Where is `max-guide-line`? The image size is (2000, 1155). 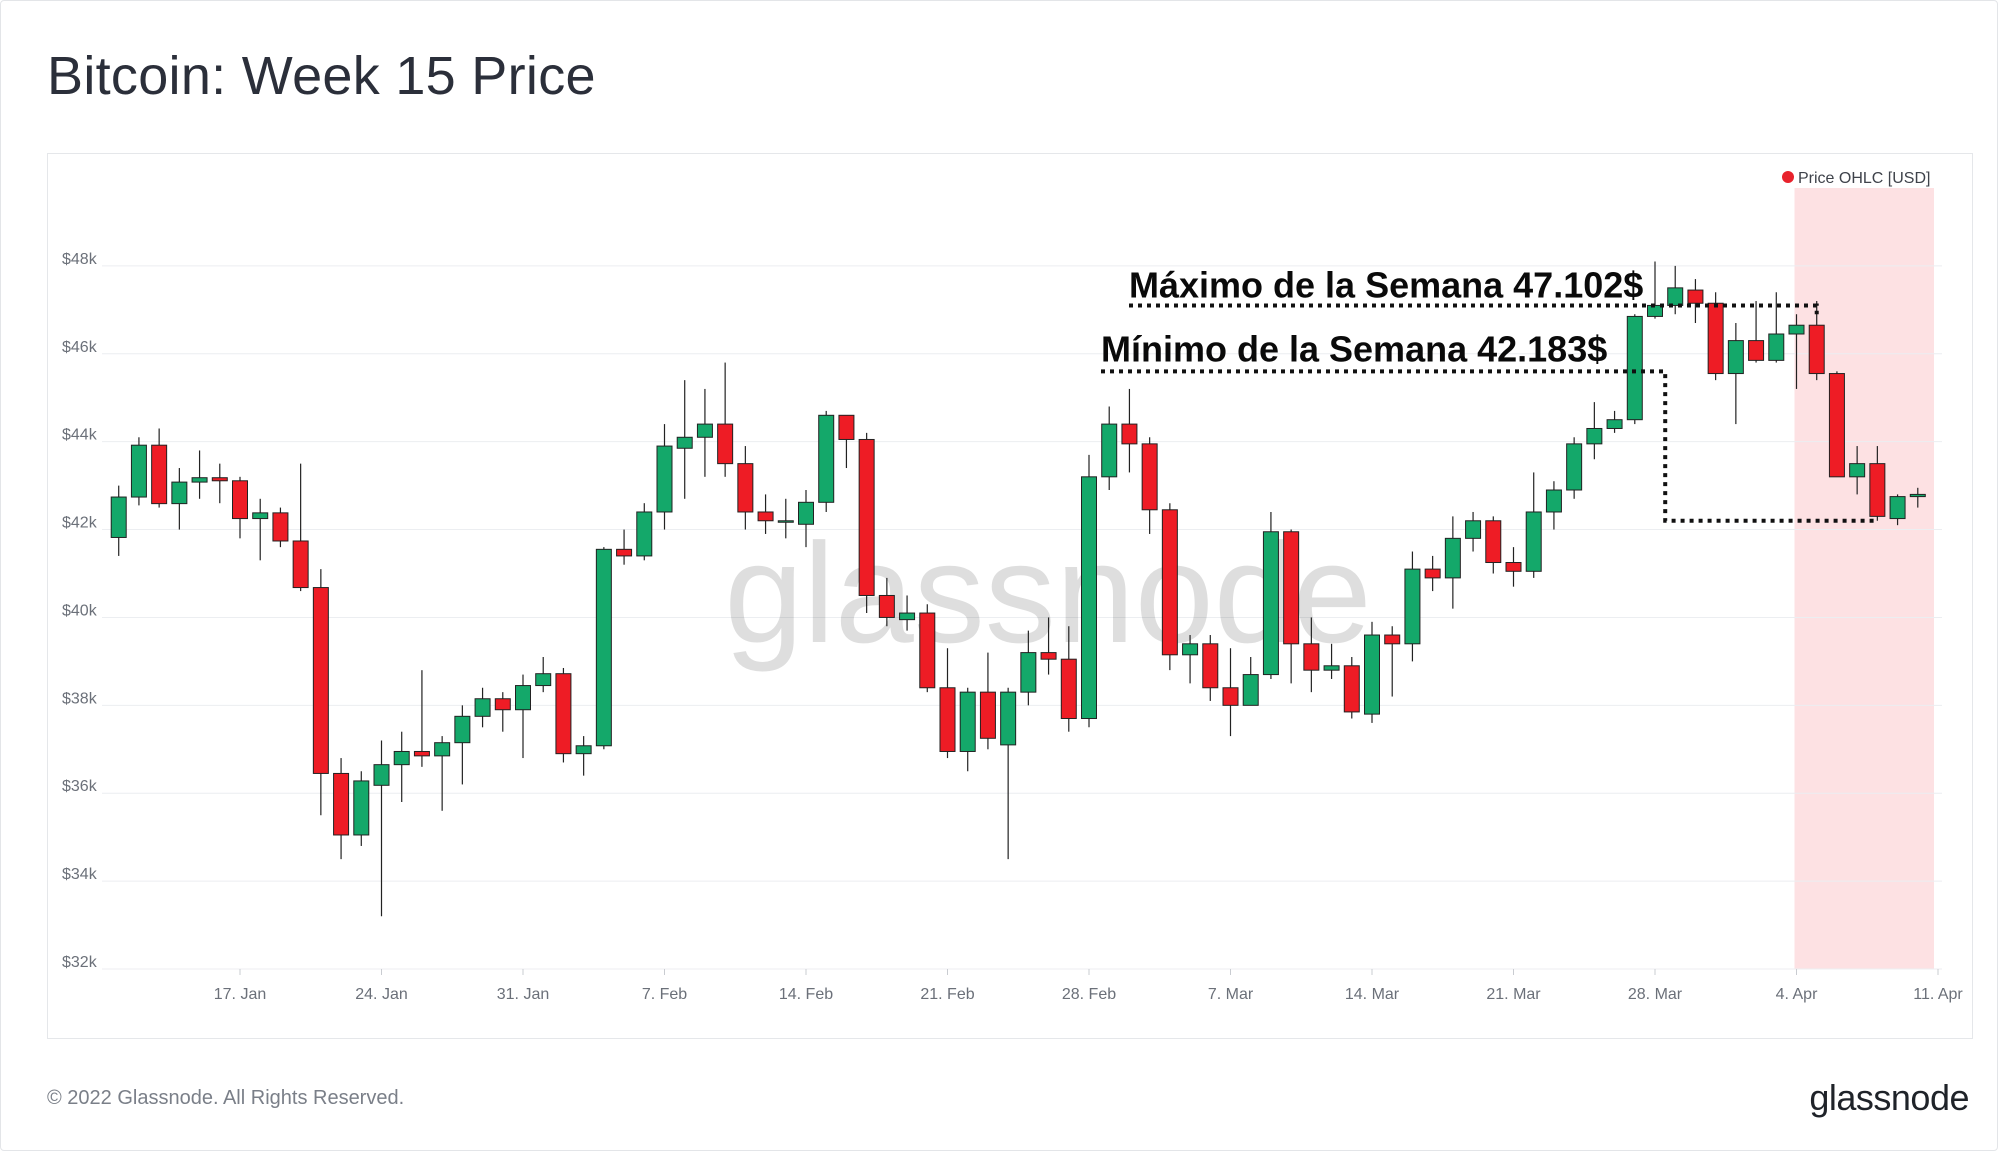
max-guide-line is located at coordinates (1474, 309).